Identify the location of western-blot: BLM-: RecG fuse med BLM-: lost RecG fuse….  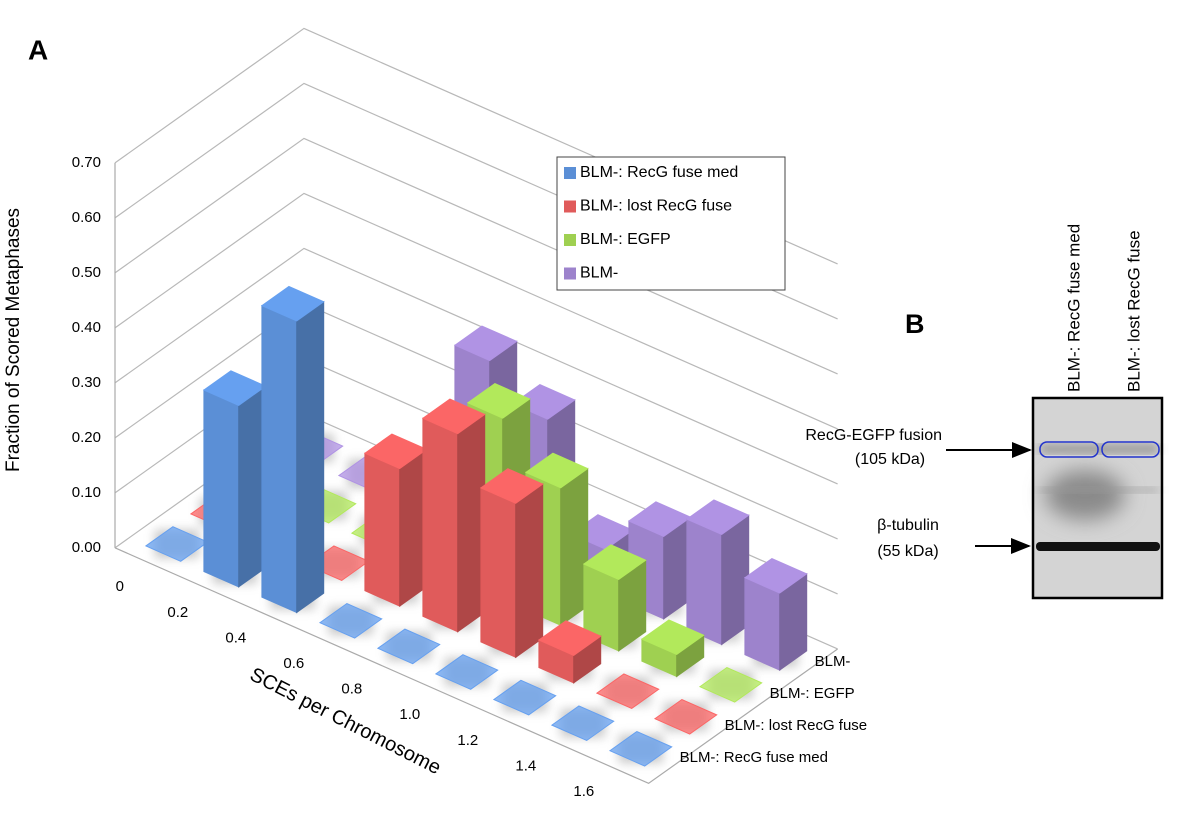
(984, 412).